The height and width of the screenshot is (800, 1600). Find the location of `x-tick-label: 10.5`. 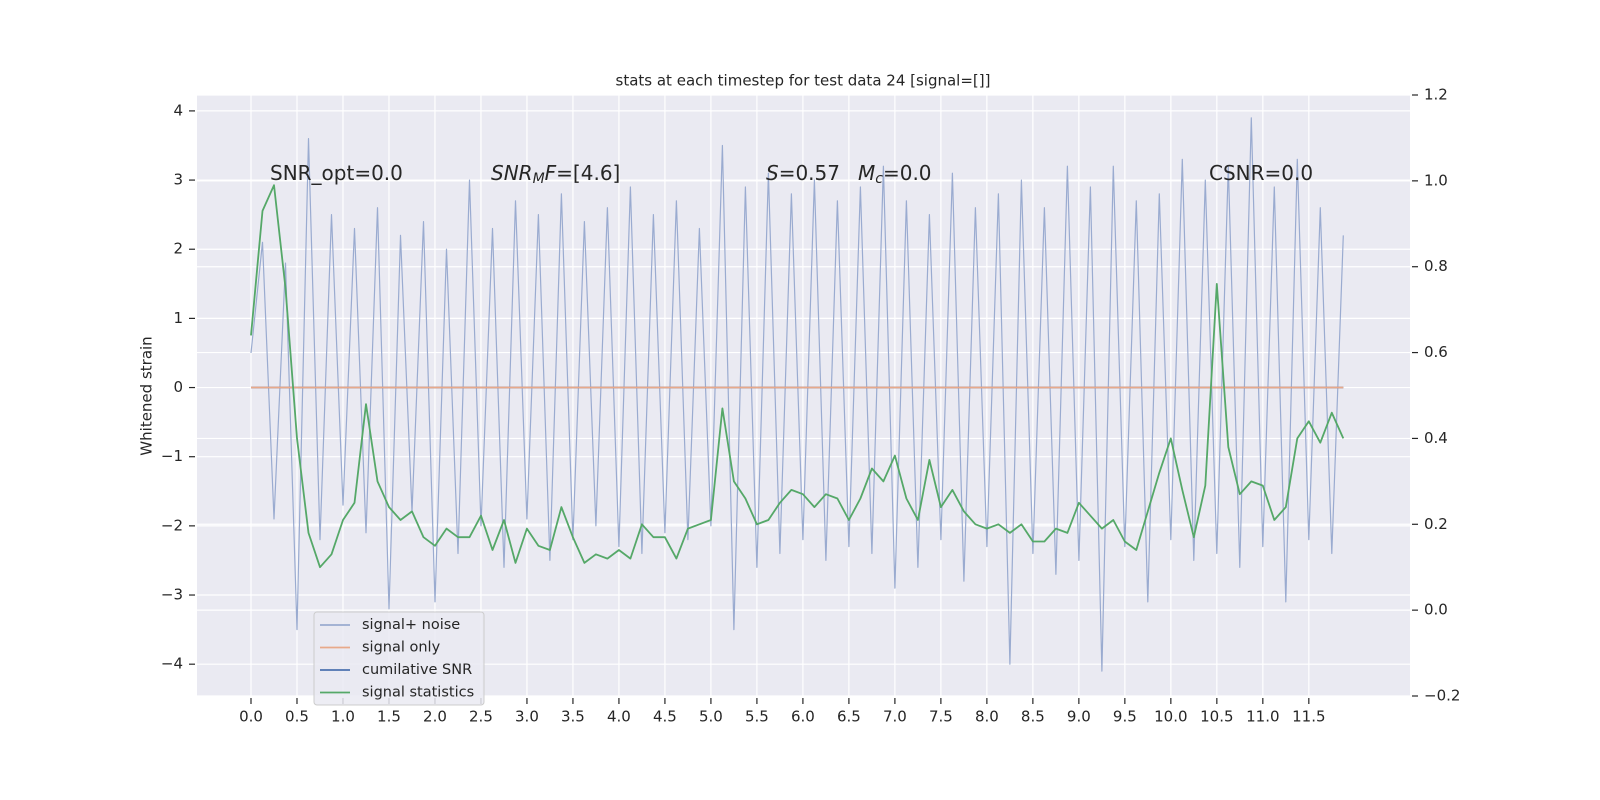

x-tick-label: 10.5 is located at coordinates (1216, 717).